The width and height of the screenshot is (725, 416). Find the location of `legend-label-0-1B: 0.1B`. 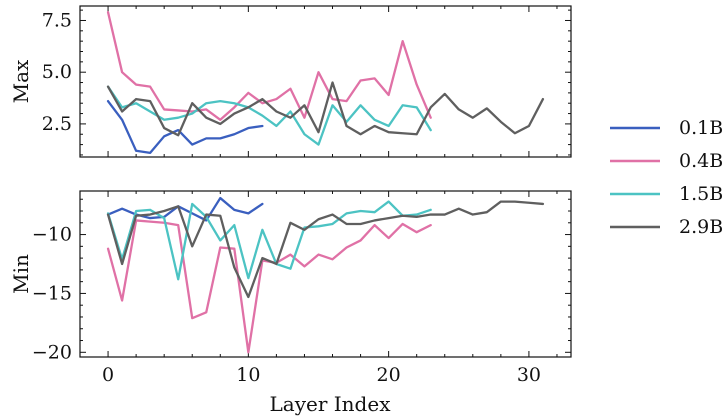

legend-label-0-1B: 0.1B is located at coordinates (701, 128).